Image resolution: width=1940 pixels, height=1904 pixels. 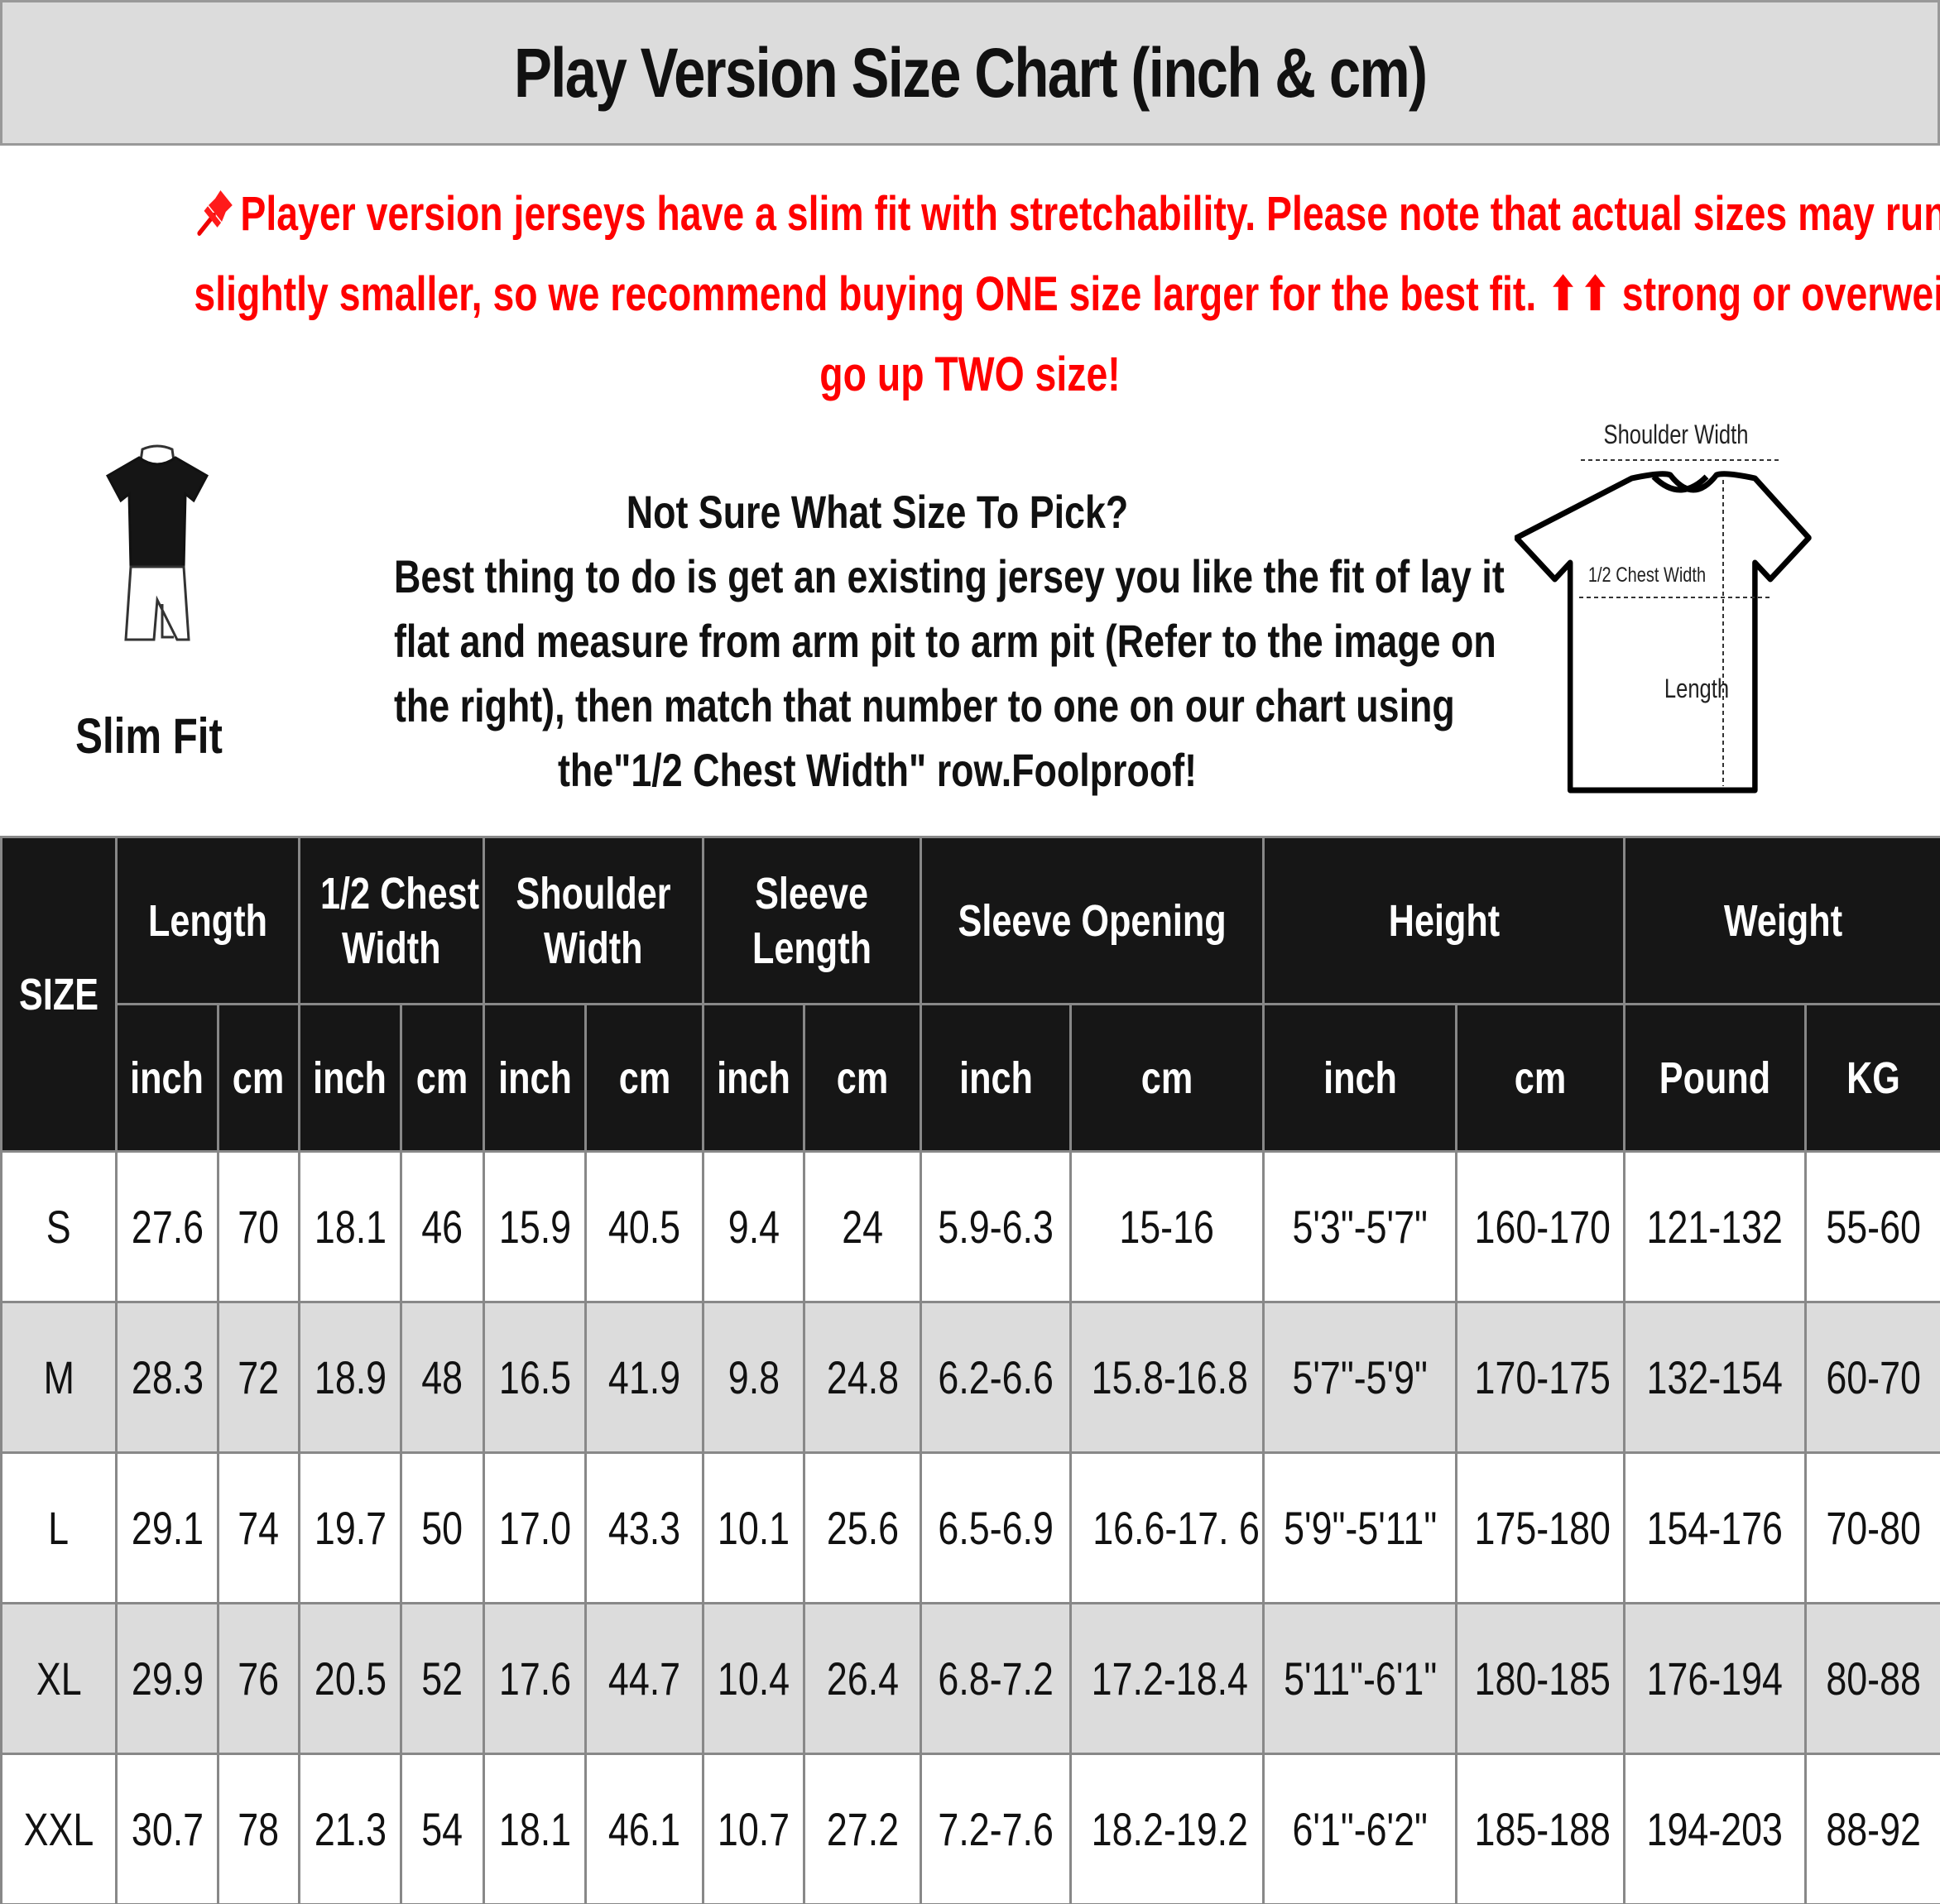 What do you see at coordinates (754, 1527) in the screenshot?
I see `table-cell: 10.1` at bounding box center [754, 1527].